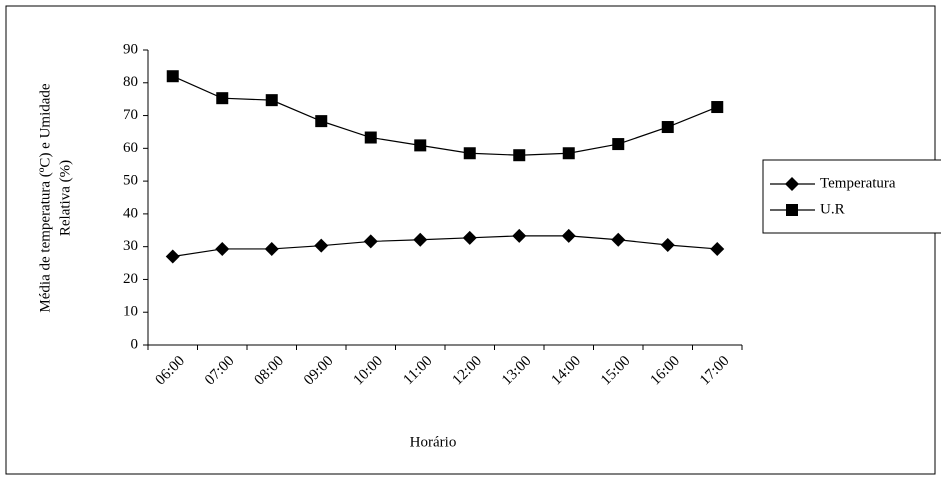  Describe the element at coordinates (130, 82) in the screenshot. I see `y-tick-label: 80` at that location.